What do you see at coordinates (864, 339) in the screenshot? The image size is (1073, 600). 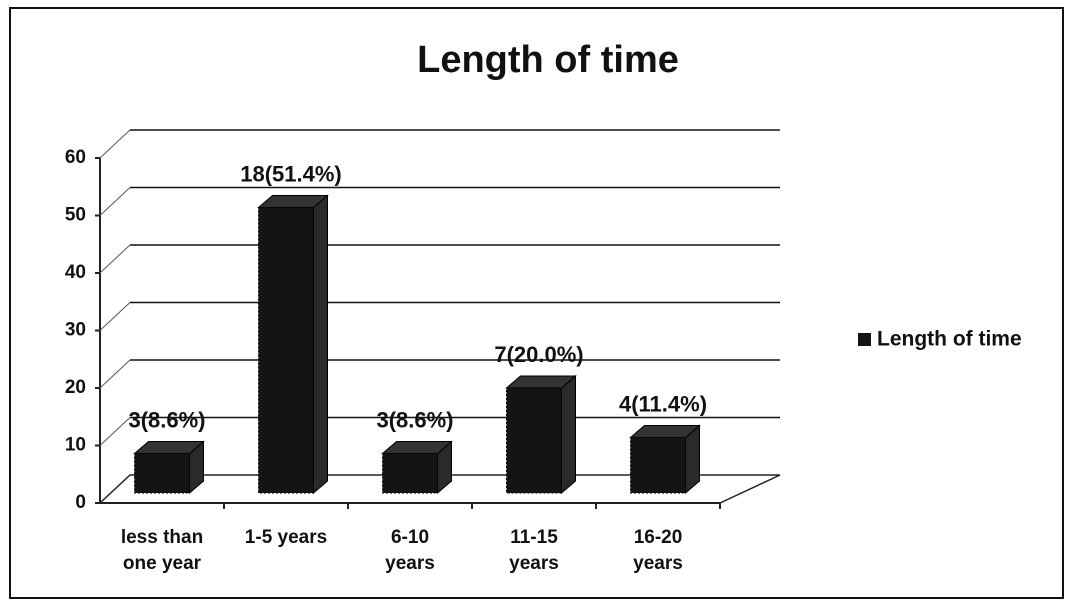 I see `legend-swatch` at bounding box center [864, 339].